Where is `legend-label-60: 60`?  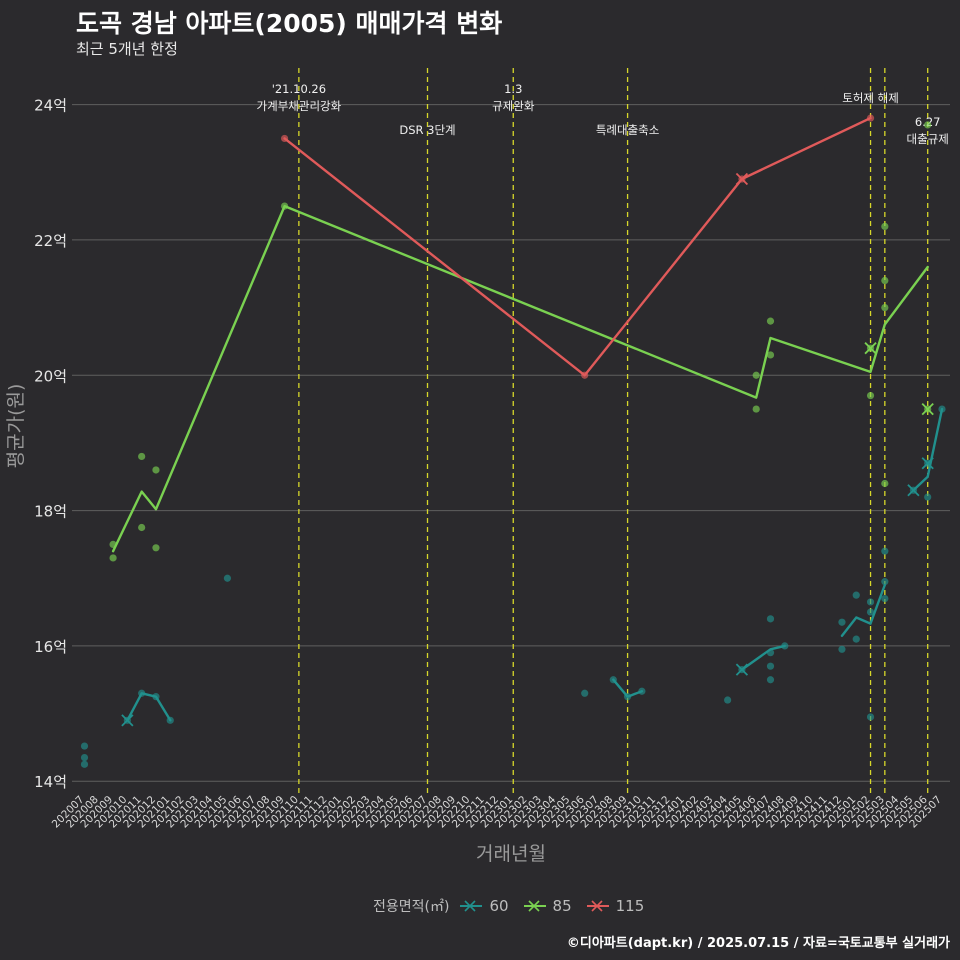
legend-label-60: 60 is located at coordinates (499, 906).